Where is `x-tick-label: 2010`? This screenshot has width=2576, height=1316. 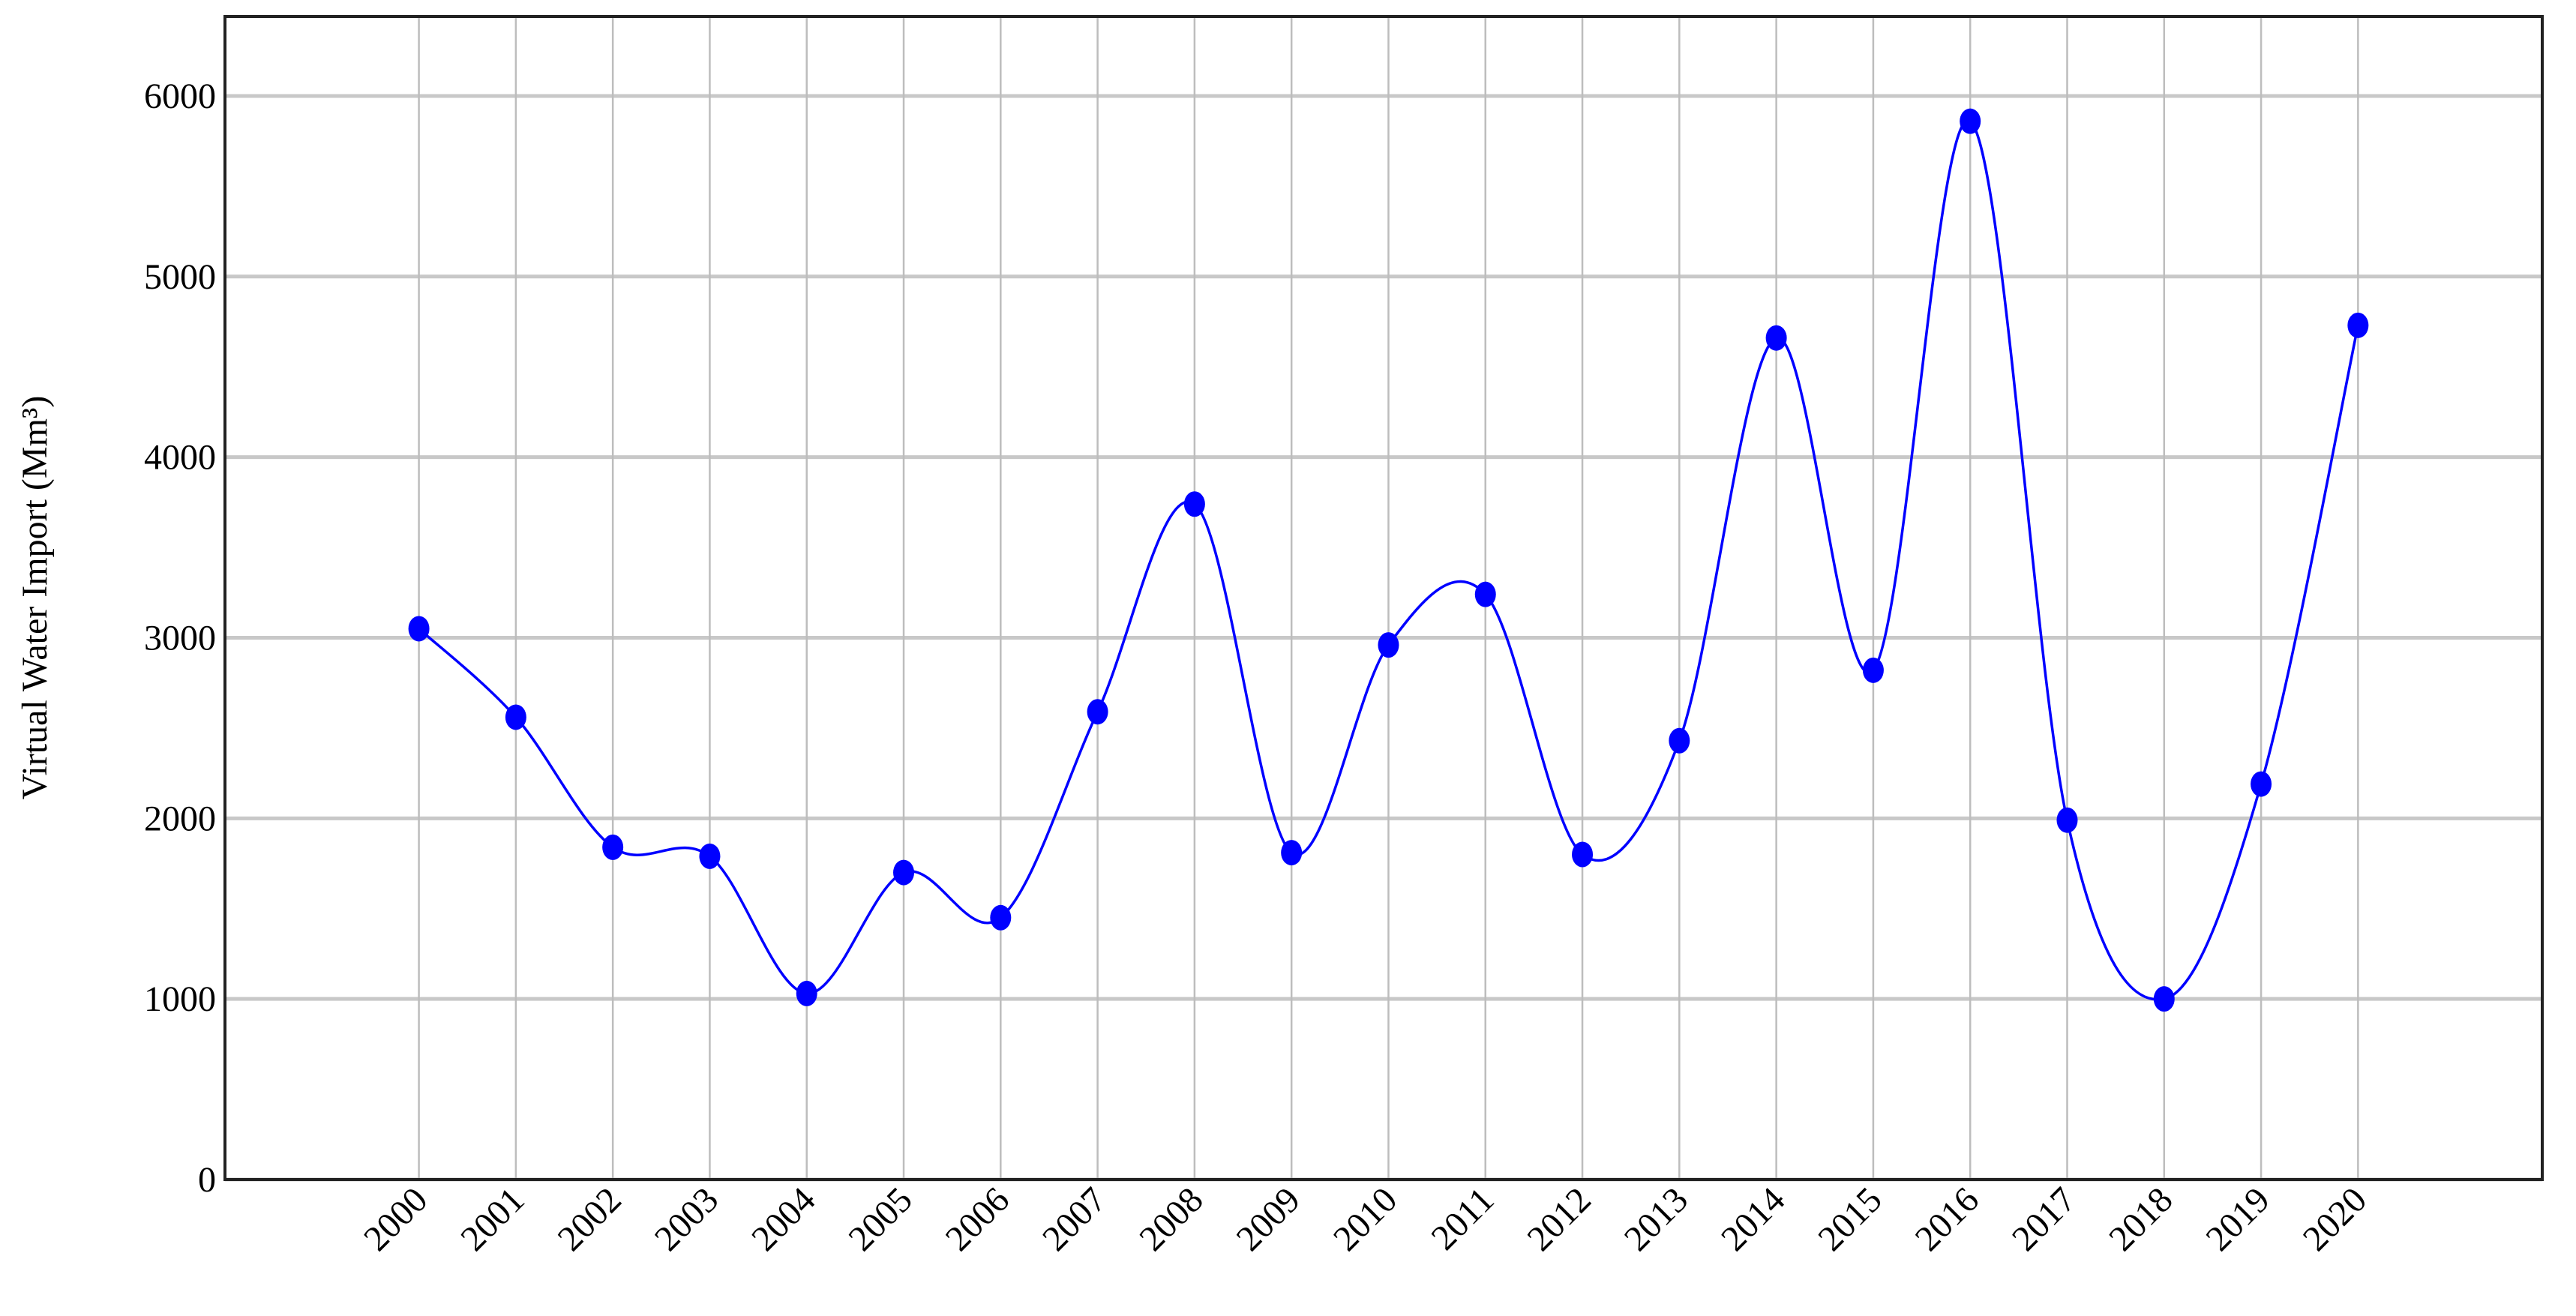 x-tick-label: 2010 is located at coordinates (1365, 1219).